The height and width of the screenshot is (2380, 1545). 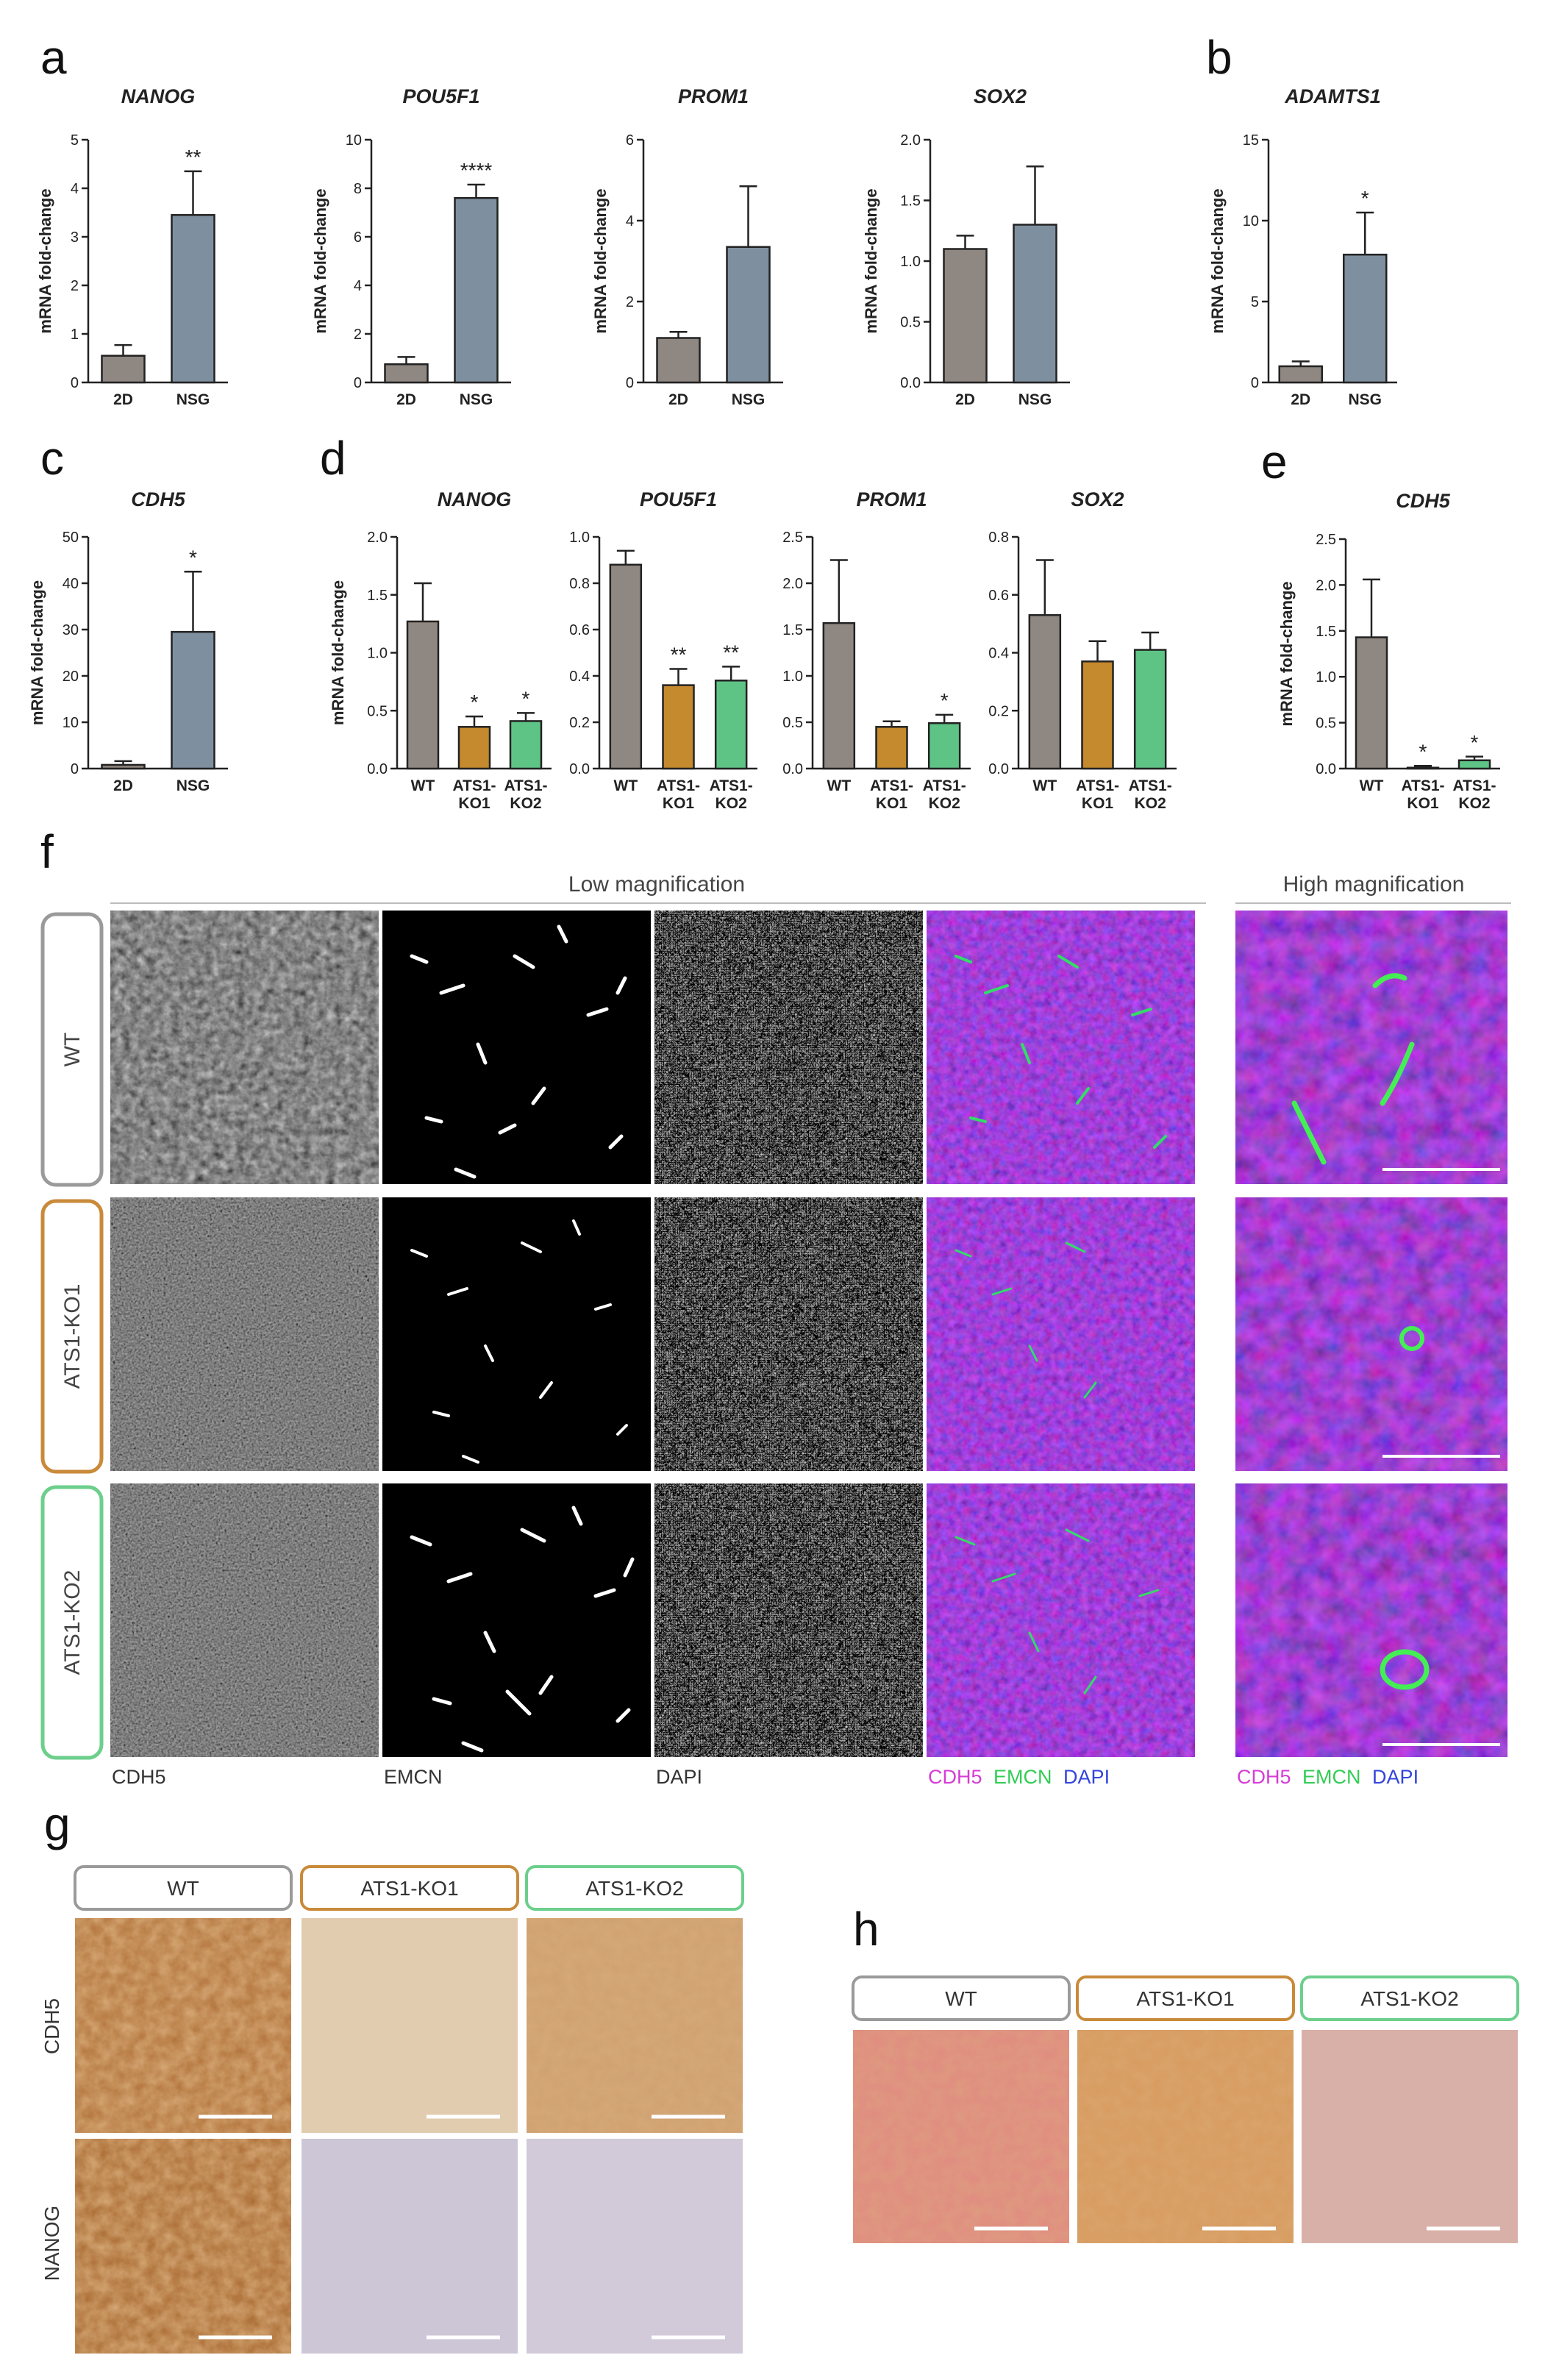 What do you see at coordinates (945, 701) in the screenshot?
I see `chart-d3-significance: *` at bounding box center [945, 701].